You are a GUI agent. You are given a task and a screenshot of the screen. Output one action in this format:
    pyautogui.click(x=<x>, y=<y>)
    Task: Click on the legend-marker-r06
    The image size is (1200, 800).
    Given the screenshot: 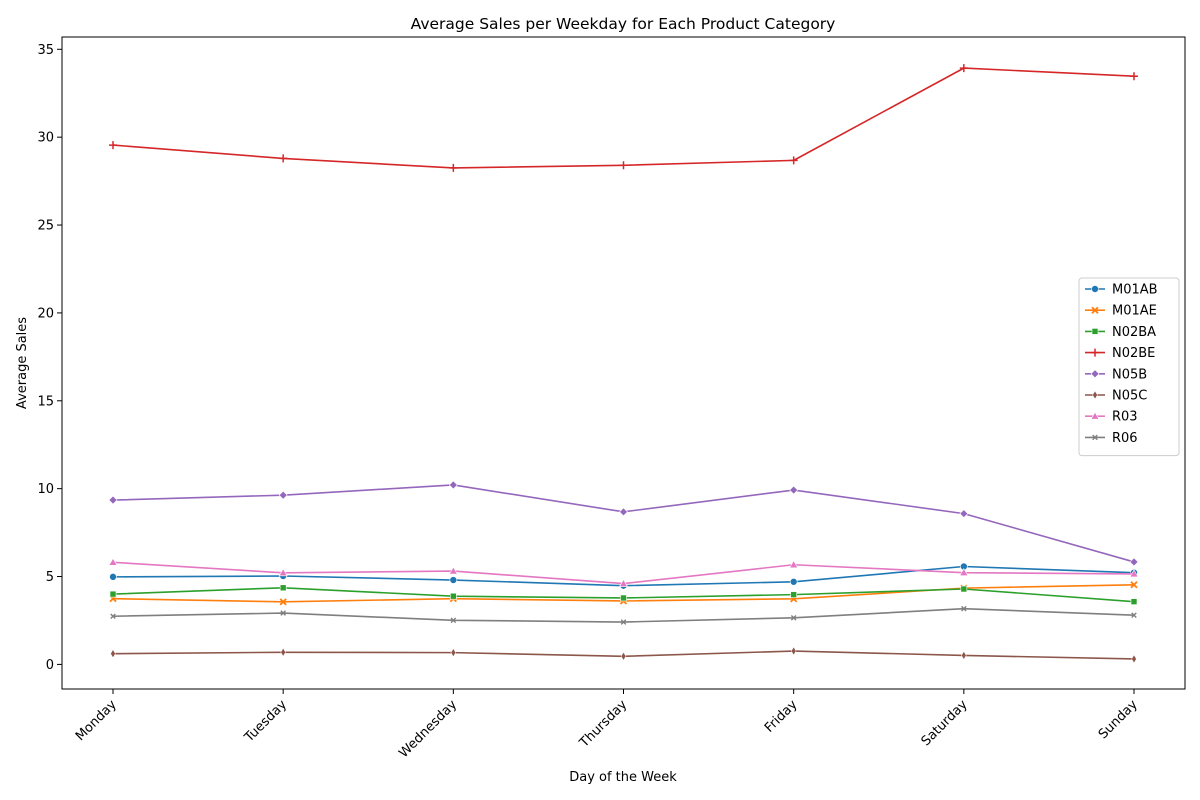 What is the action you would take?
    pyautogui.click(x=1095, y=437)
    